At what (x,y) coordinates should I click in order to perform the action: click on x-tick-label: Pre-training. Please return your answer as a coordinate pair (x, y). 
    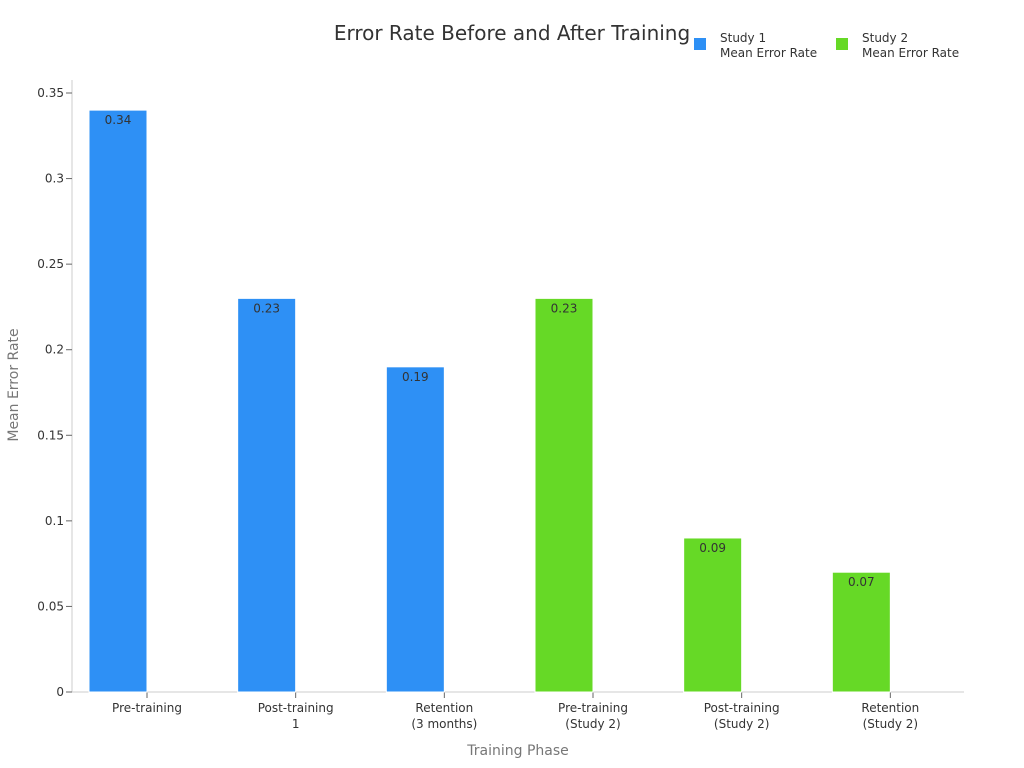
    Looking at the image, I should click on (147, 708).